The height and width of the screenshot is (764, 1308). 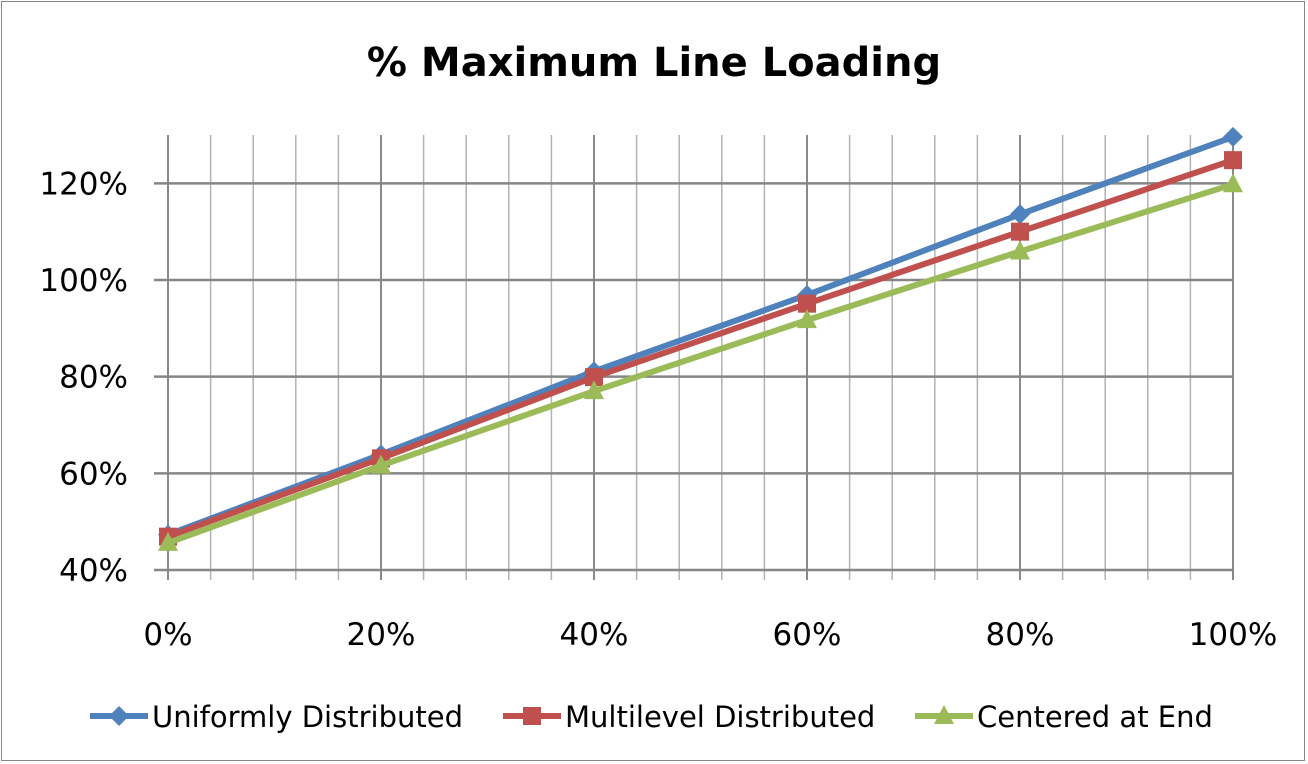 I want to click on x-tick-label: 100%, so click(x=1233, y=635).